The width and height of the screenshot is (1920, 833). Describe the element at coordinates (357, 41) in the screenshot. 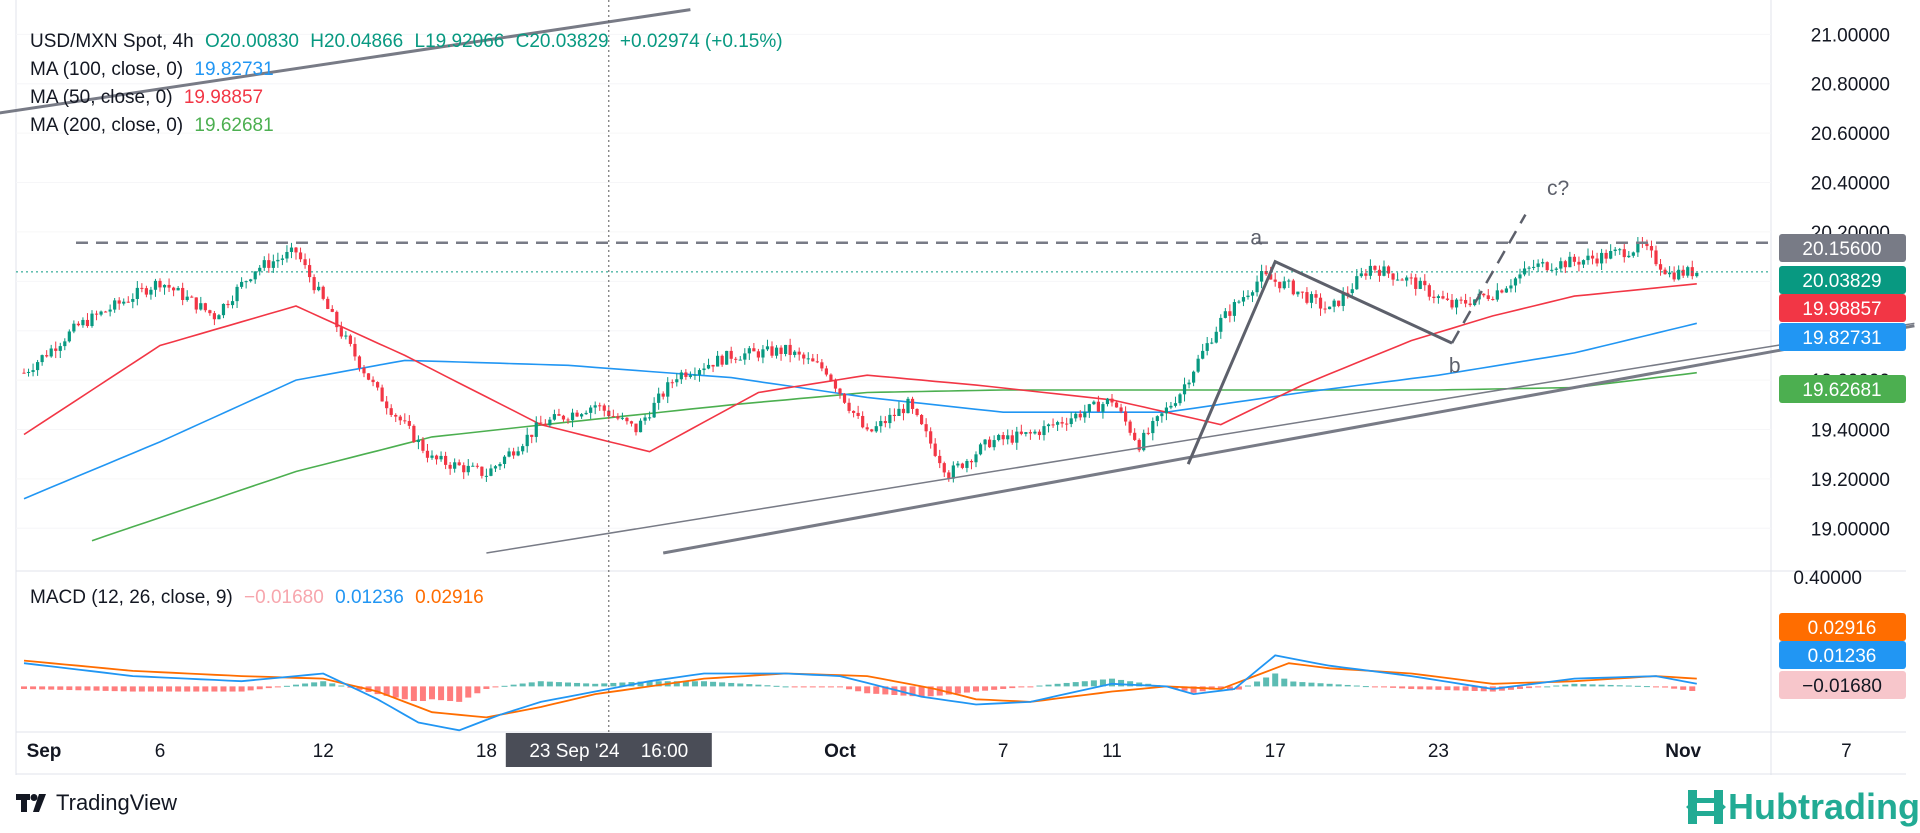

I see `high-value: H20.04866` at that location.